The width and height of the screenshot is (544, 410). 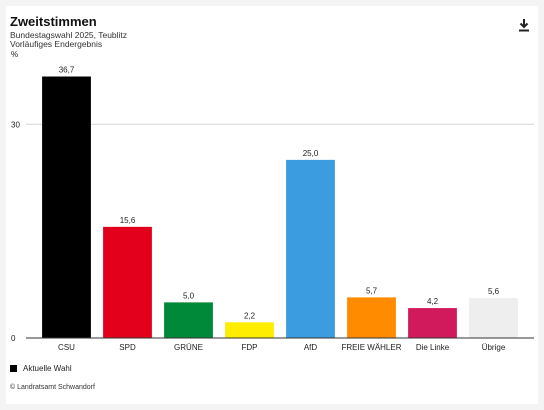 I want to click on legend-label: Aktuelle Wahl, so click(x=47, y=368).